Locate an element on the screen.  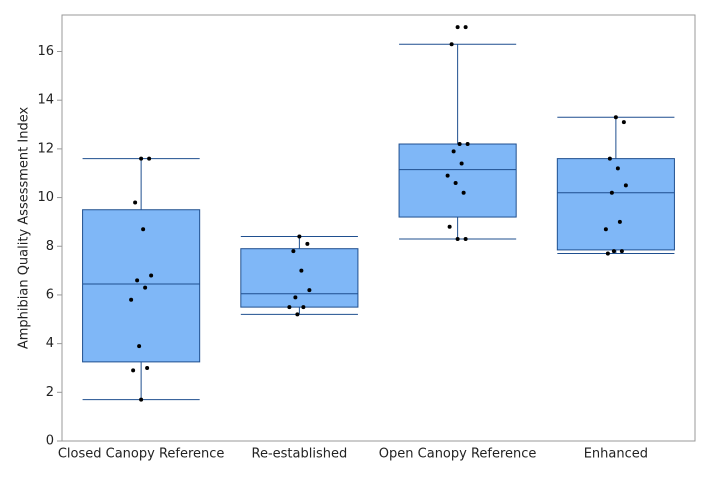
y-tick-label: 4 is located at coordinates (50, 343).